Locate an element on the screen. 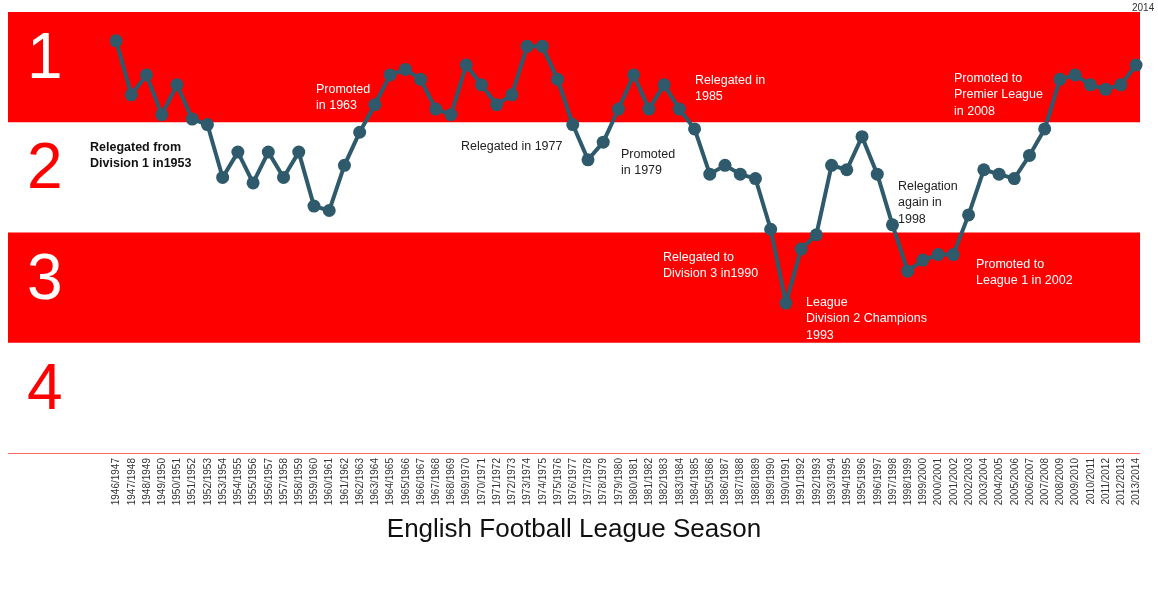 The image size is (1158, 604). x-tick-label: 1953/1954 is located at coordinates (222, 481).